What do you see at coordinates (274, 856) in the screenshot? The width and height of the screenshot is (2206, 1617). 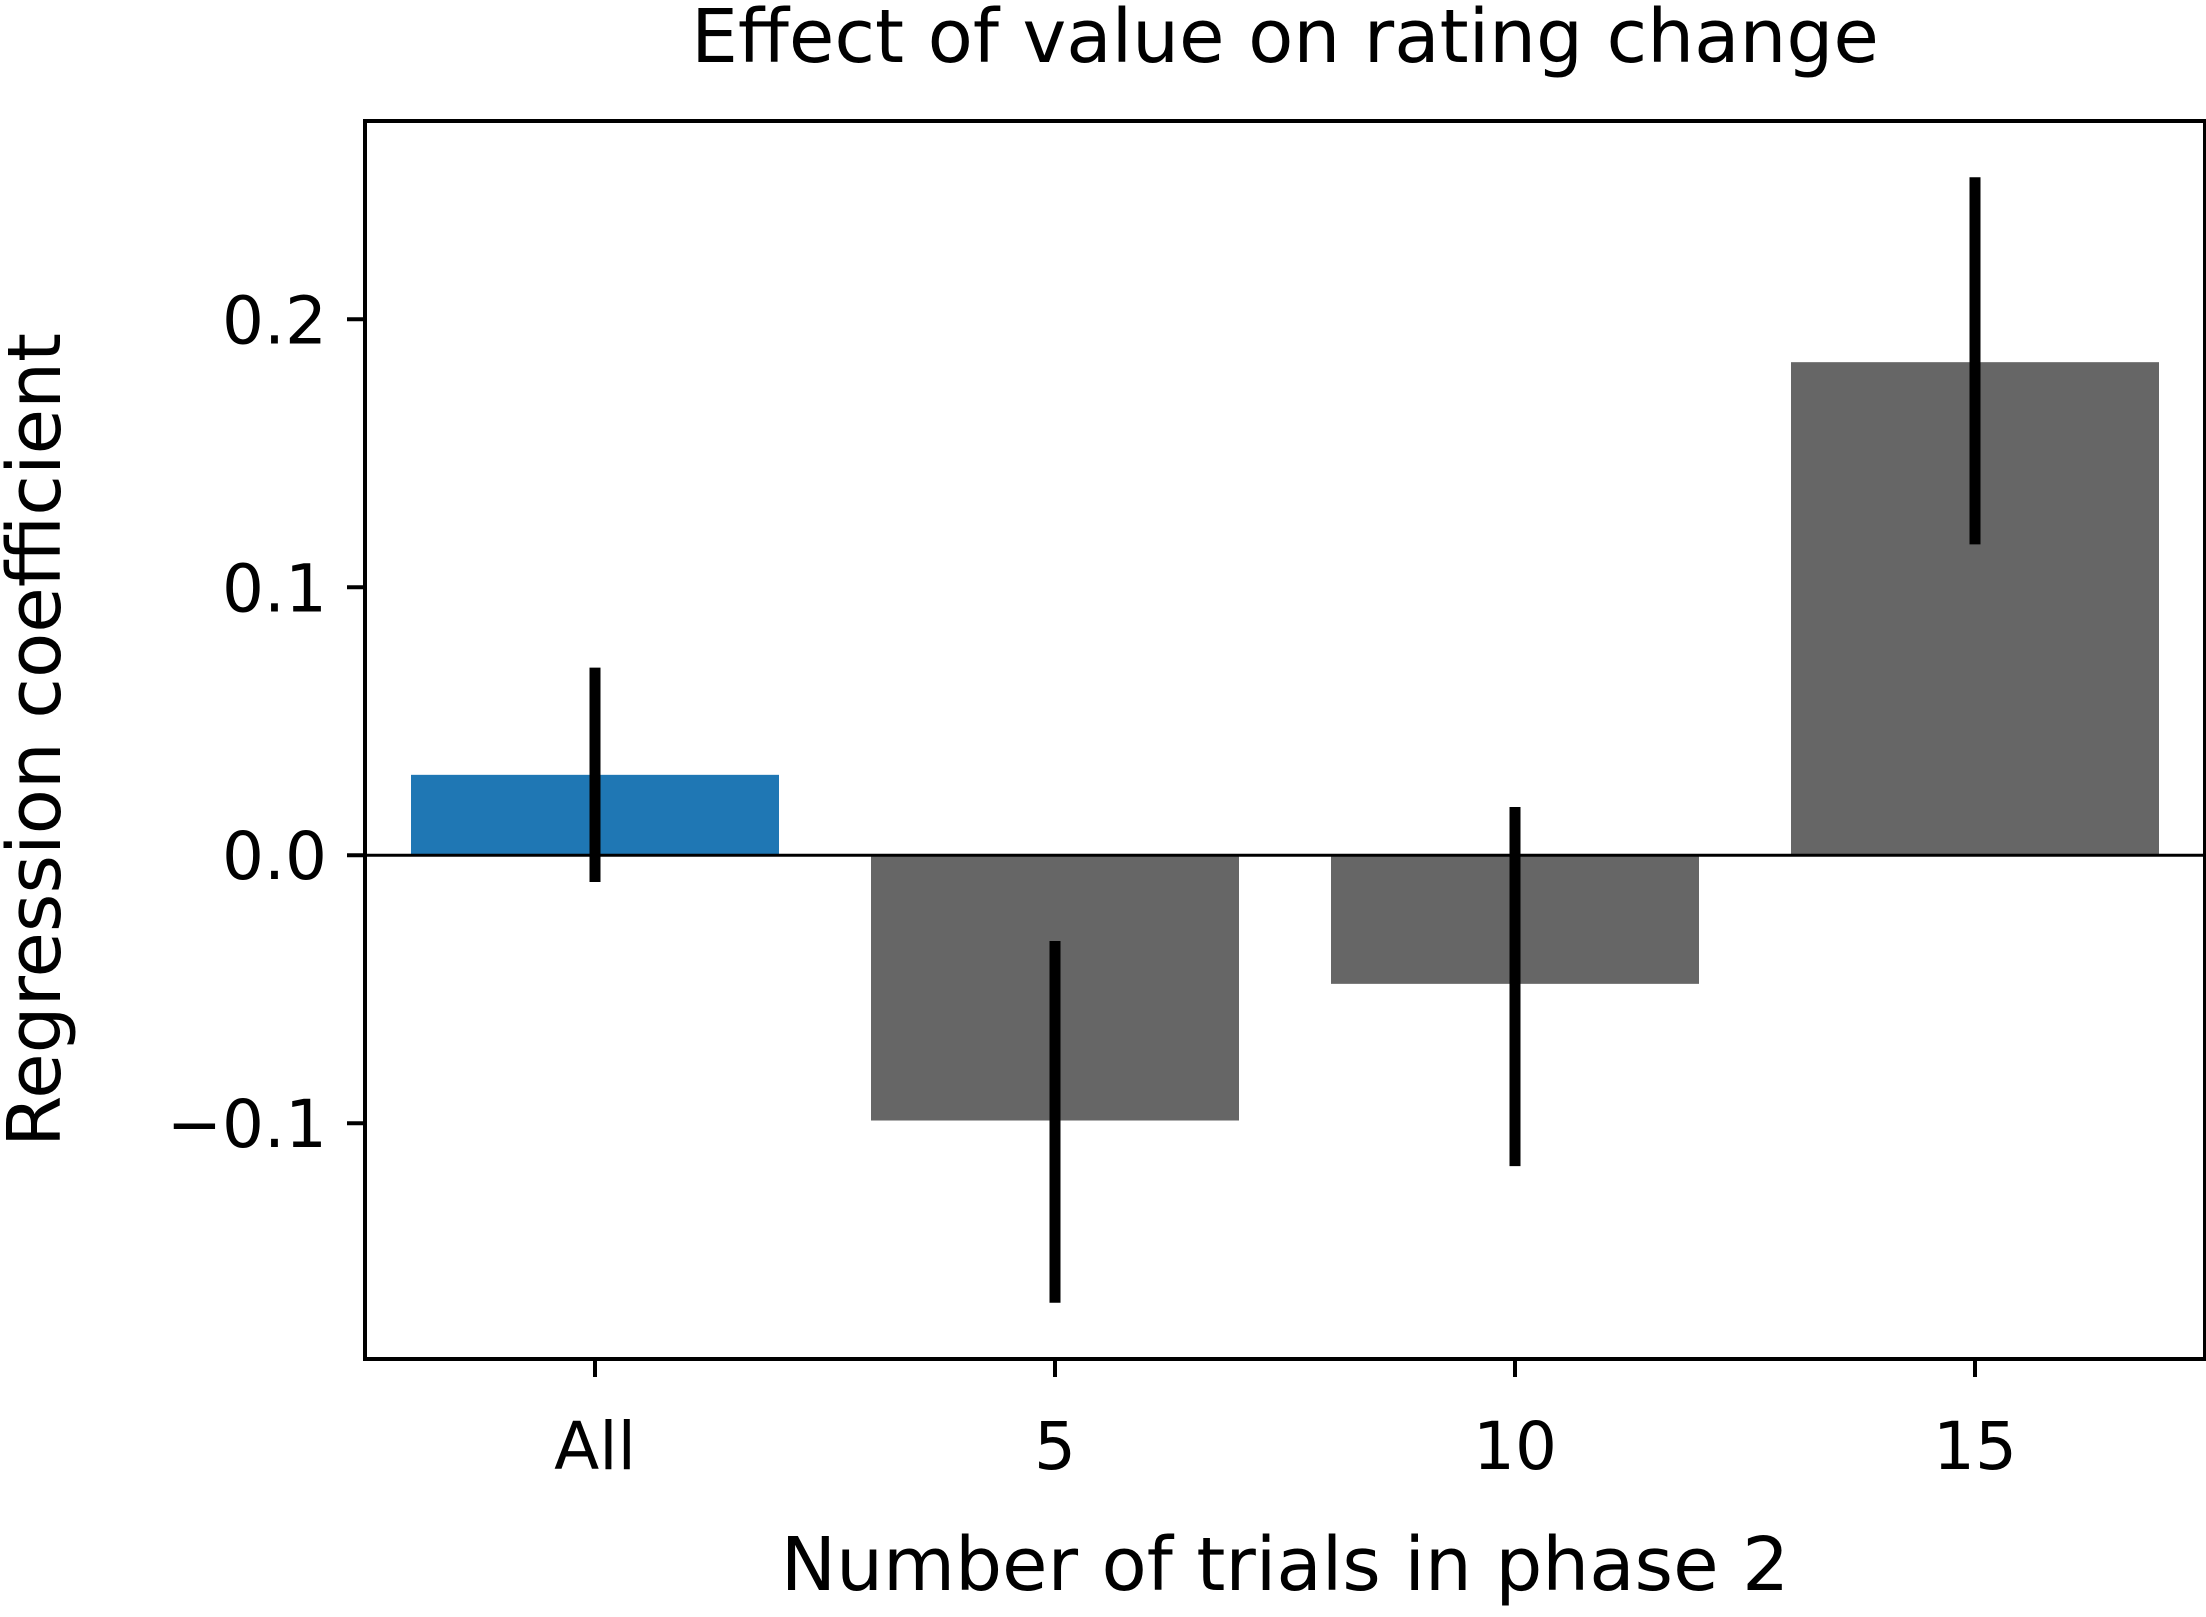 I see `y-tick-label-1: 0.0` at bounding box center [274, 856].